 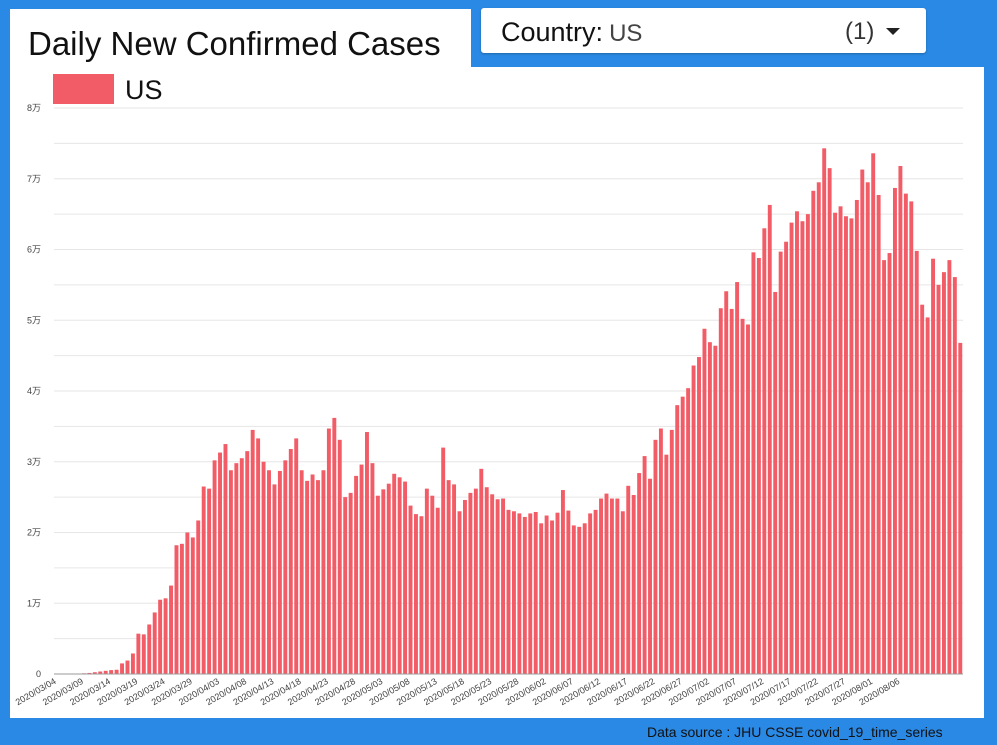 I want to click on country-label-sep: :, so click(x=599, y=32).